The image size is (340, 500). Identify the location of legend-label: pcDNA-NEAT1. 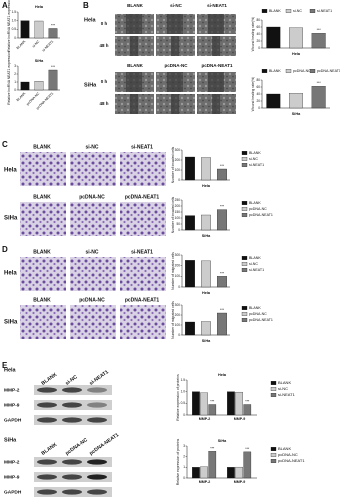
(291, 460).